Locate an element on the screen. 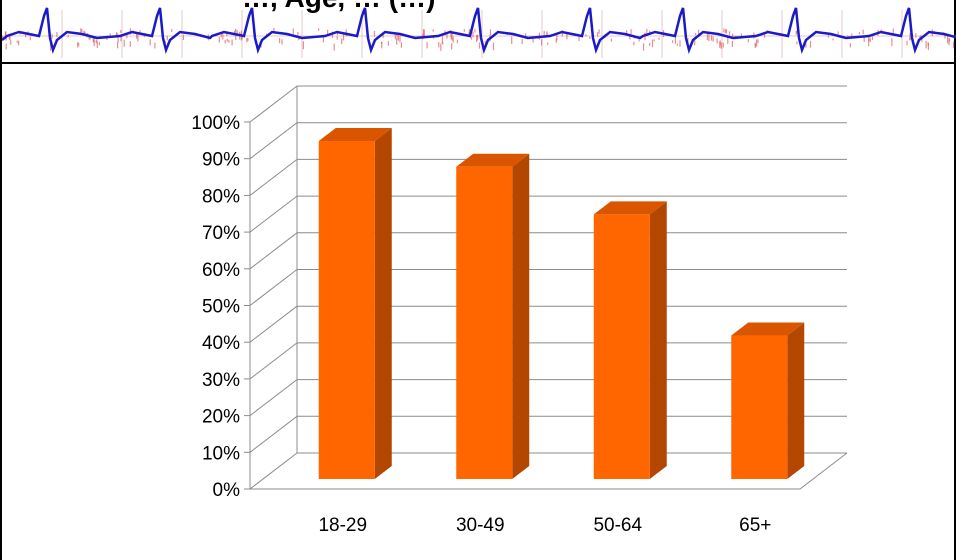  x-category-label: 65+ is located at coordinates (755, 525).